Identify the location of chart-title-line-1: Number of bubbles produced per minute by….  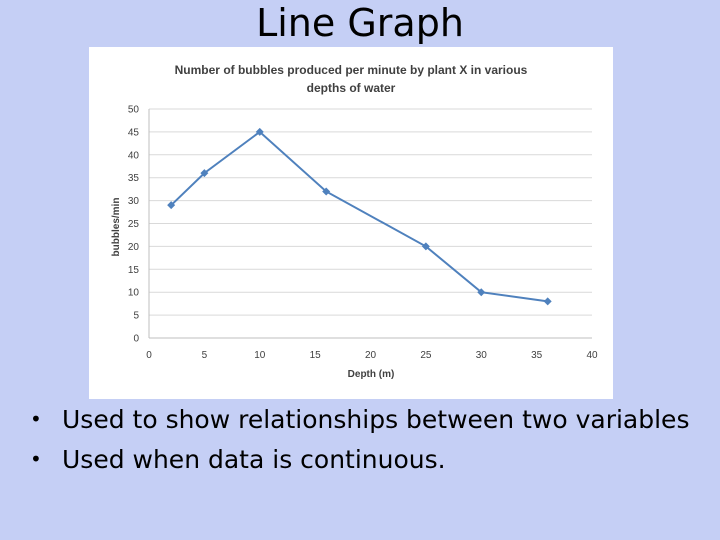
(351, 70).